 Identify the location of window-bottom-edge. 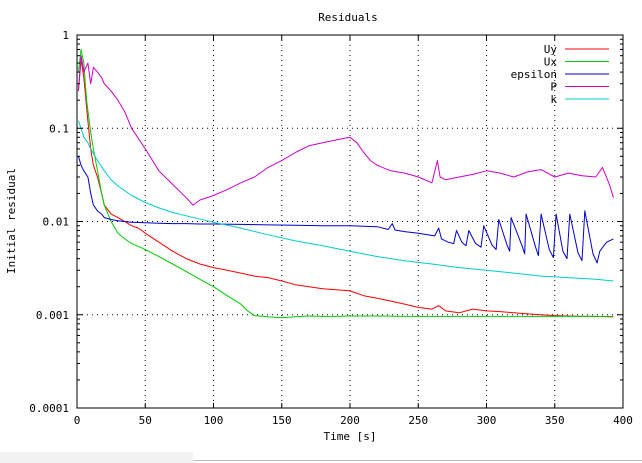
(321, 457).